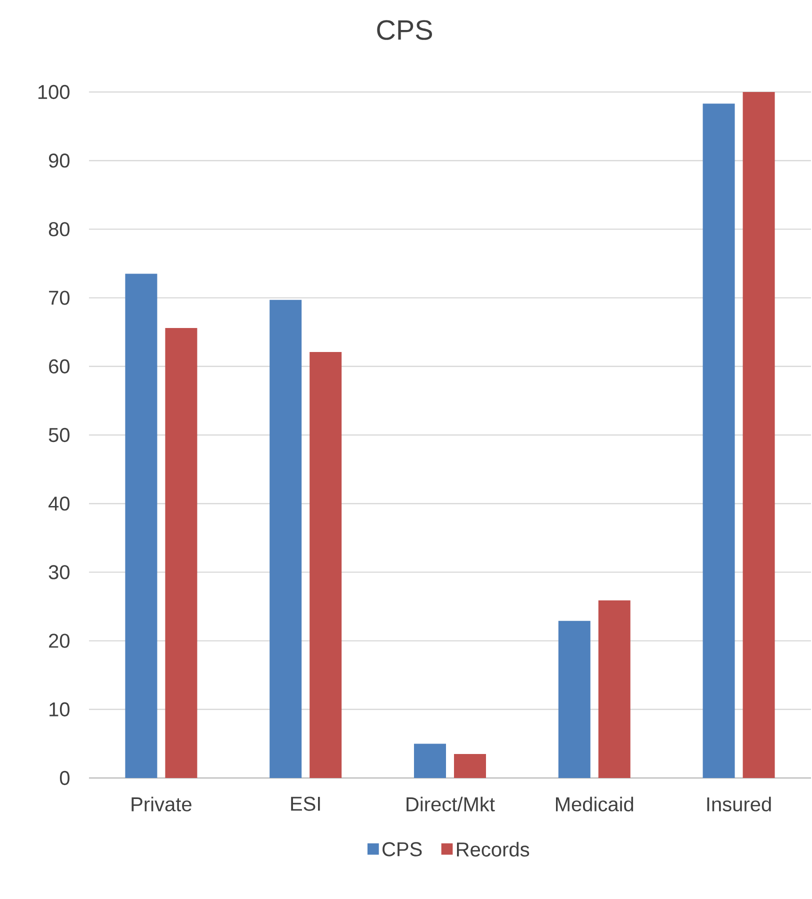  What do you see at coordinates (59, 572) in the screenshot?
I see `y-tick-label: 30` at bounding box center [59, 572].